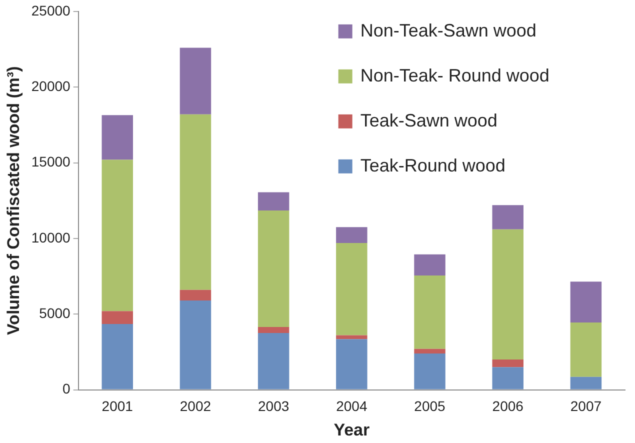 Image resolution: width=635 pixels, height=443 pixels. What do you see at coordinates (433, 165) in the screenshot?
I see `legend-label: Teak-Round wood` at bounding box center [433, 165].